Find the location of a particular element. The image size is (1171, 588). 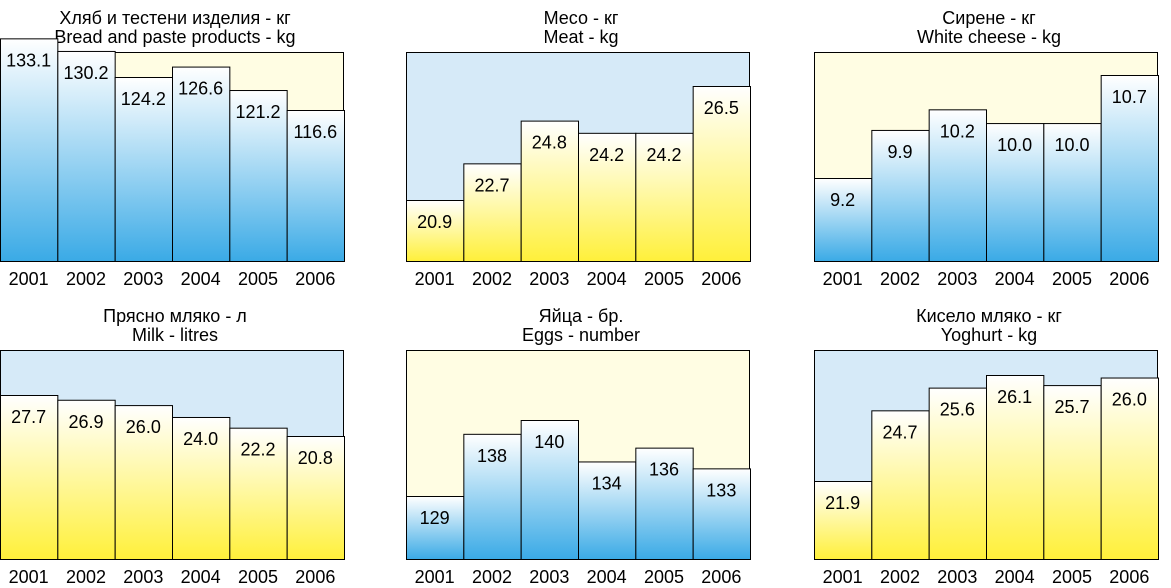

chart-subtitle: Yoghurt - kg is located at coordinates (989, 335).